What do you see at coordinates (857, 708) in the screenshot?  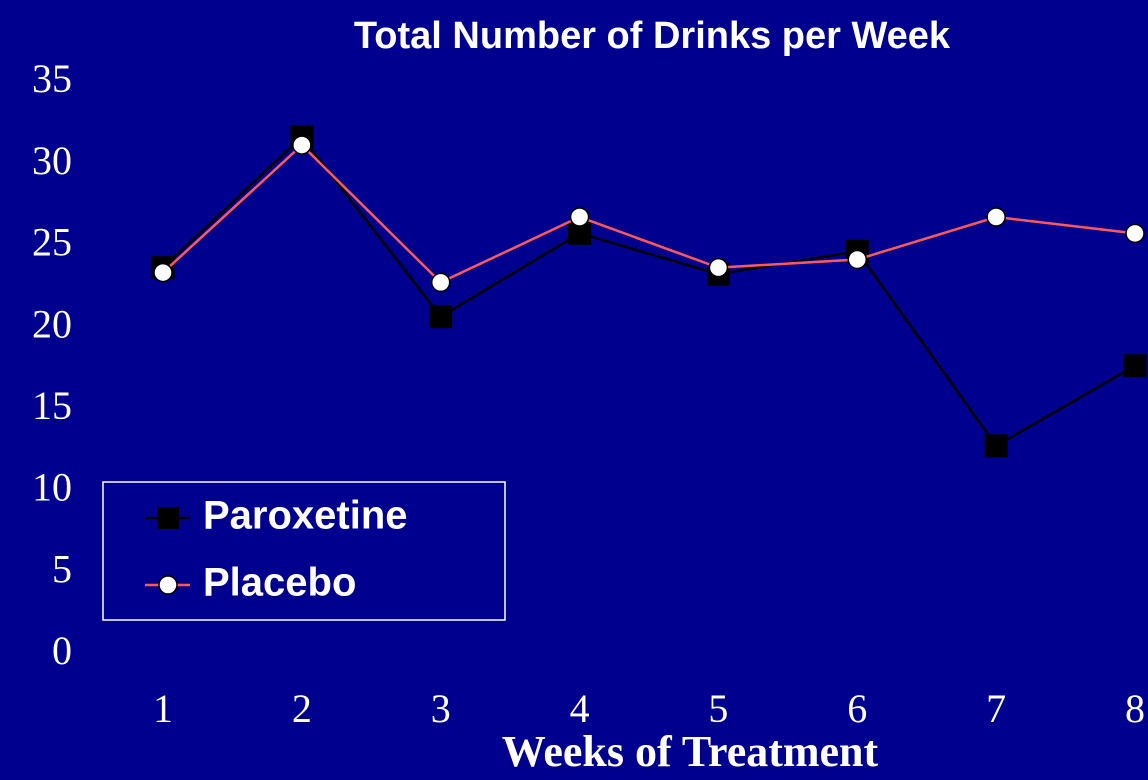 I see `x-tick-label: 6` at bounding box center [857, 708].